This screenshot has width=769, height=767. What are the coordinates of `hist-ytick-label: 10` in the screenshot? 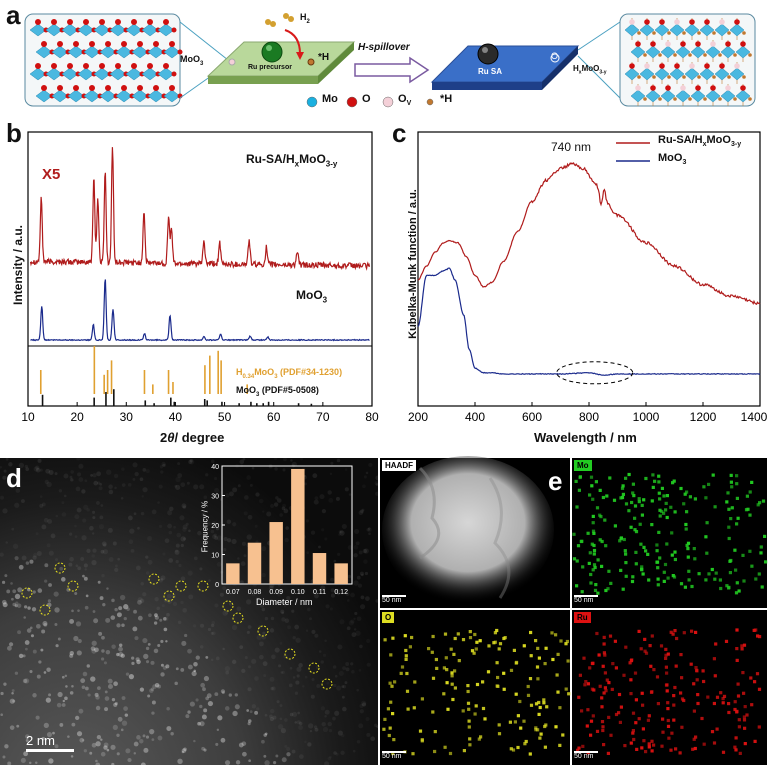 It's located at (215, 556).